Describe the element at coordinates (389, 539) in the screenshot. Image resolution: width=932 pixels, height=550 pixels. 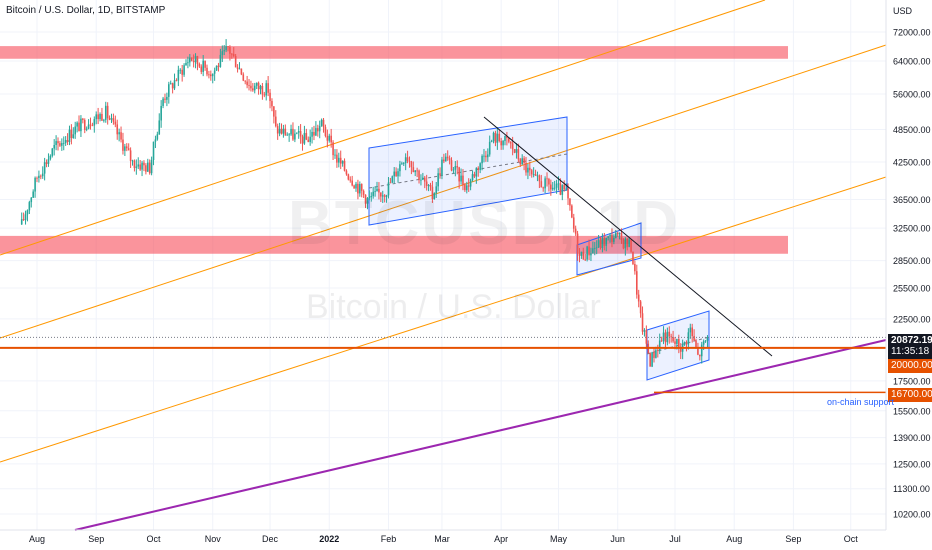
I see `time-tick-label: Feb` at that location.